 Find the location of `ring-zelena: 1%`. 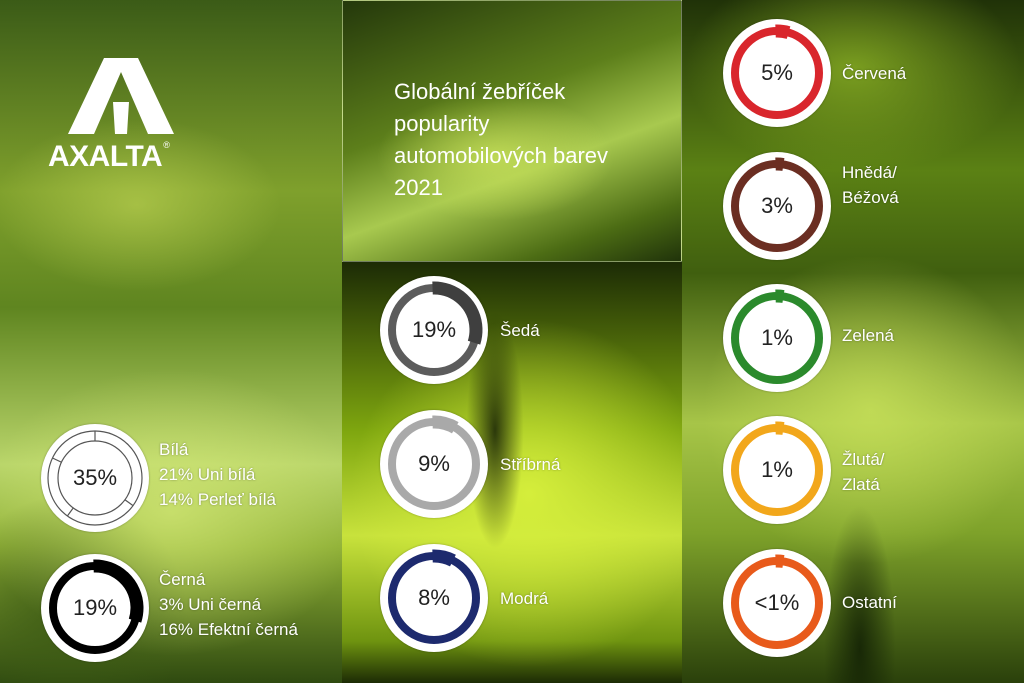

ring-zelena: 1% is located at coordinates (777, 338).